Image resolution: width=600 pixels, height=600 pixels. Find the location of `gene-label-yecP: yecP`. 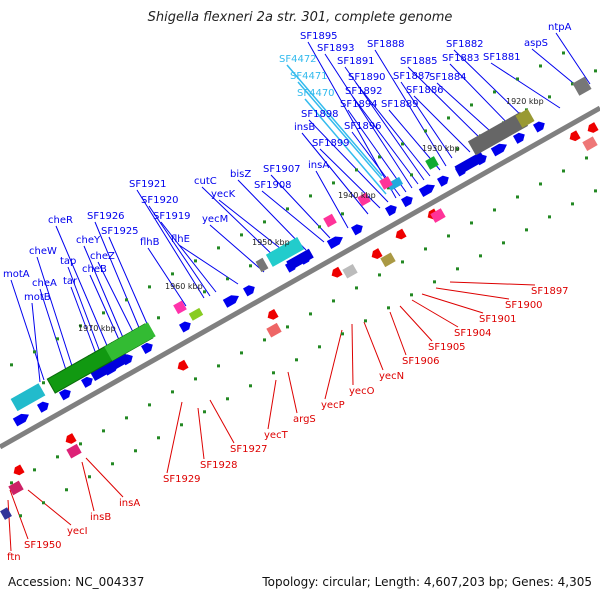

gene-label-yecP: yecP is located at coordinates (333, 405).